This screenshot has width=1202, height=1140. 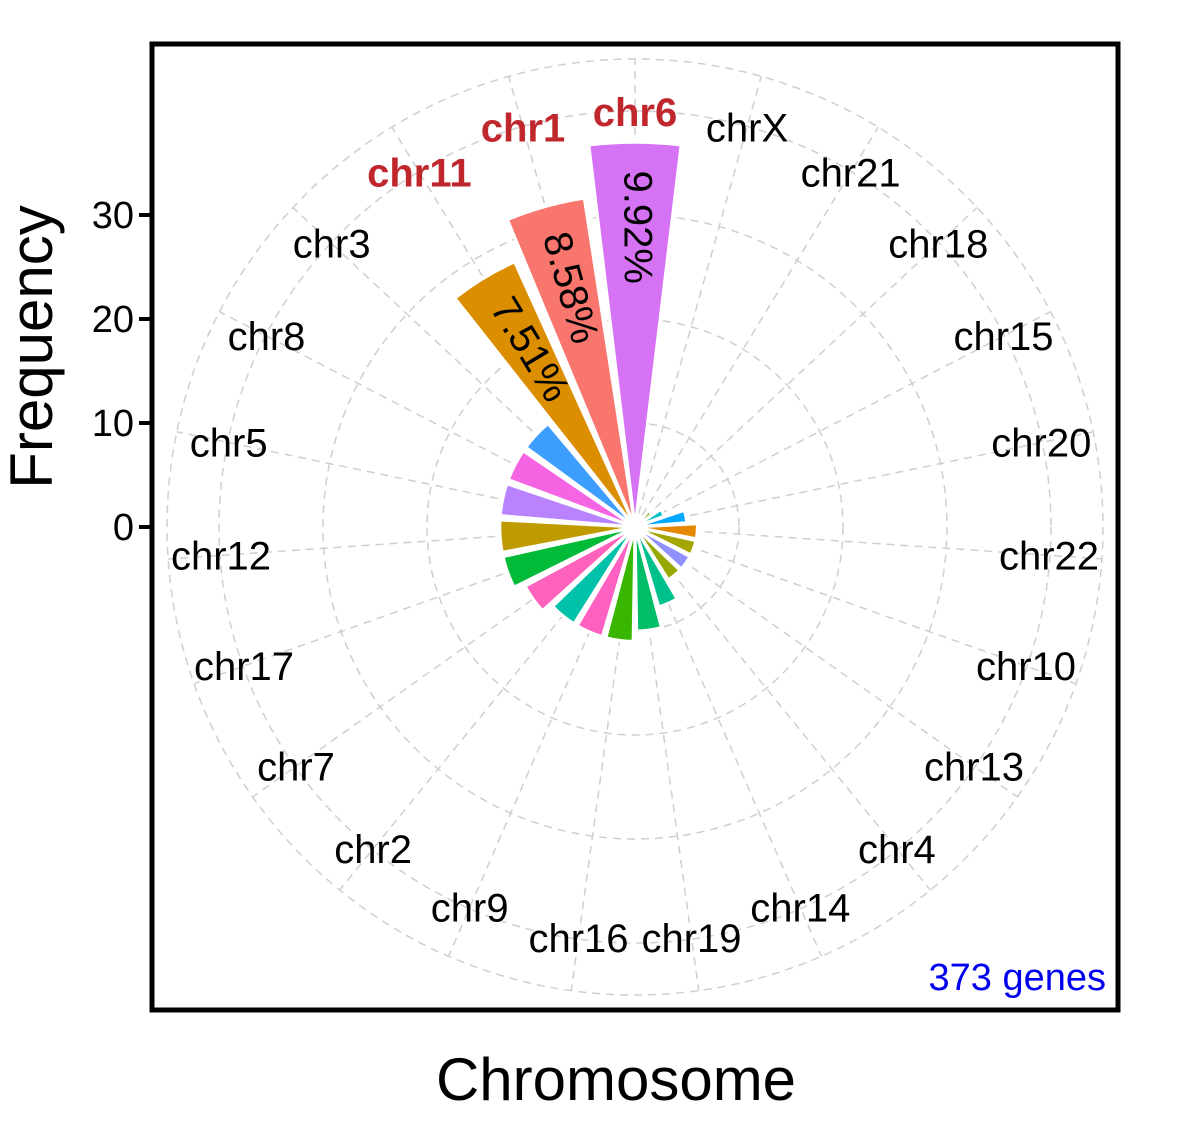 What do you see at coordinates (123, 528) in the screenshot?
I see `y-tick-label: 0` at bounding box center [123, 528].